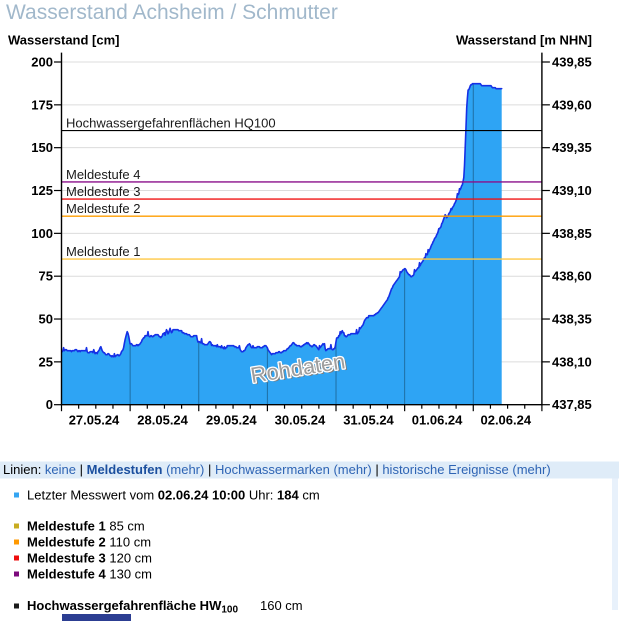  What do you see at coordinates (172, 12) in the screenshot?
I see `svg-text:Wasserstand Achsheim / Schmutt: Wasserstand Achsheim / Schmutter` at bounding box center [172, 12].